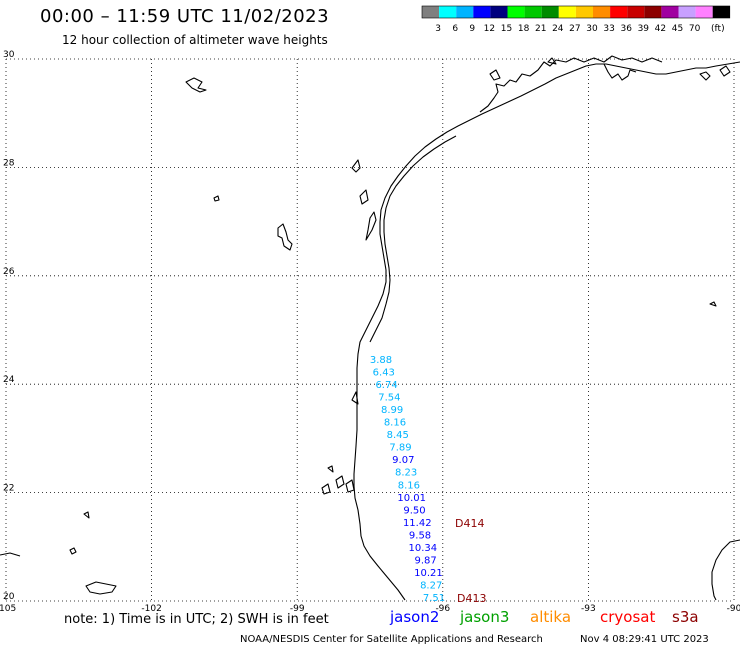 Image resolution: width=740 pixels, height=650 pixels. I want to click on pass-id-label: D413, so click(471, 598).